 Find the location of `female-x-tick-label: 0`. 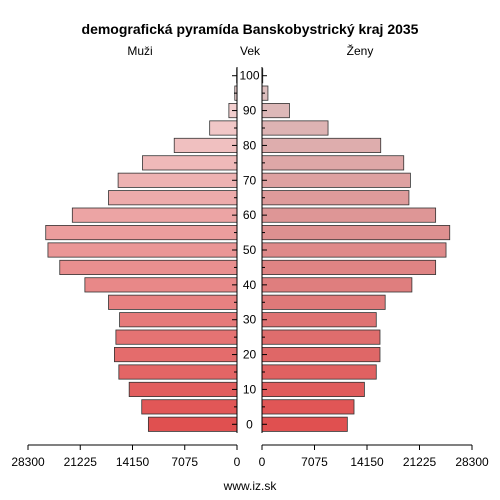

female-x-tick-label: 0 is located at coordinates (262, 462).